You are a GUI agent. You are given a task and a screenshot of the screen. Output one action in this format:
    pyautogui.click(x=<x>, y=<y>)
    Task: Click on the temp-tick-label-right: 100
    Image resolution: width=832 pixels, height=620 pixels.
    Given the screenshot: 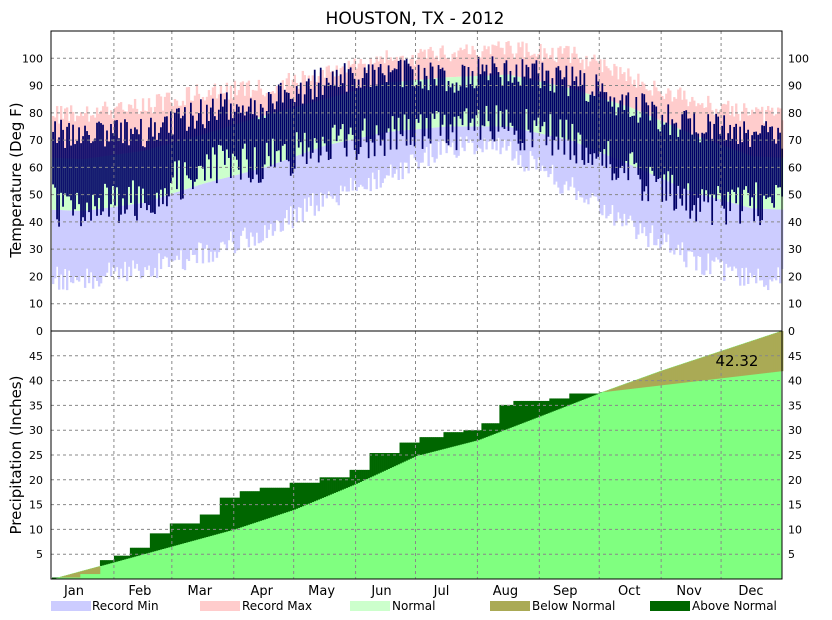 What is the action you would take?
    pyautogui.click(x=798, y=58)
    